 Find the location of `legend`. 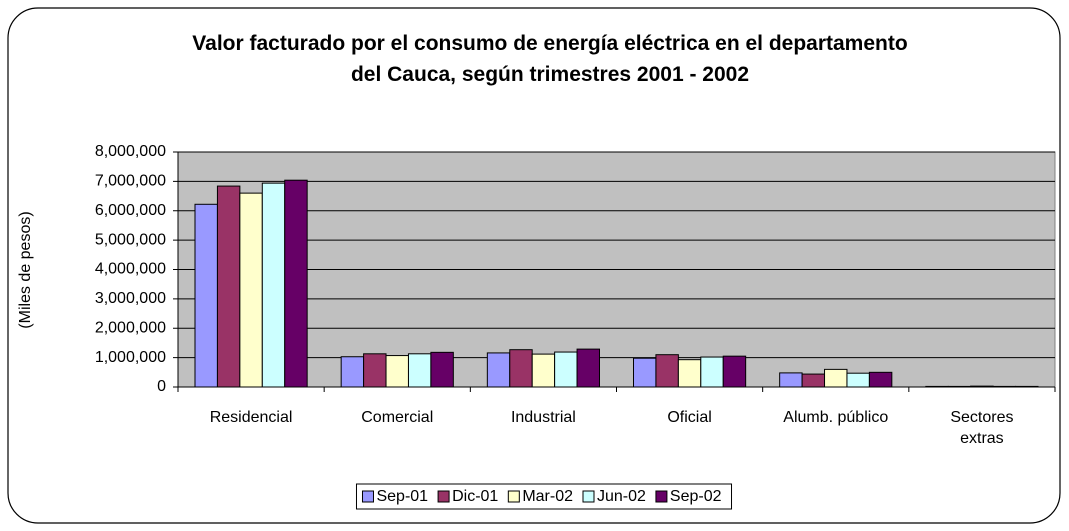

legend is located at coordinates (544, 496).